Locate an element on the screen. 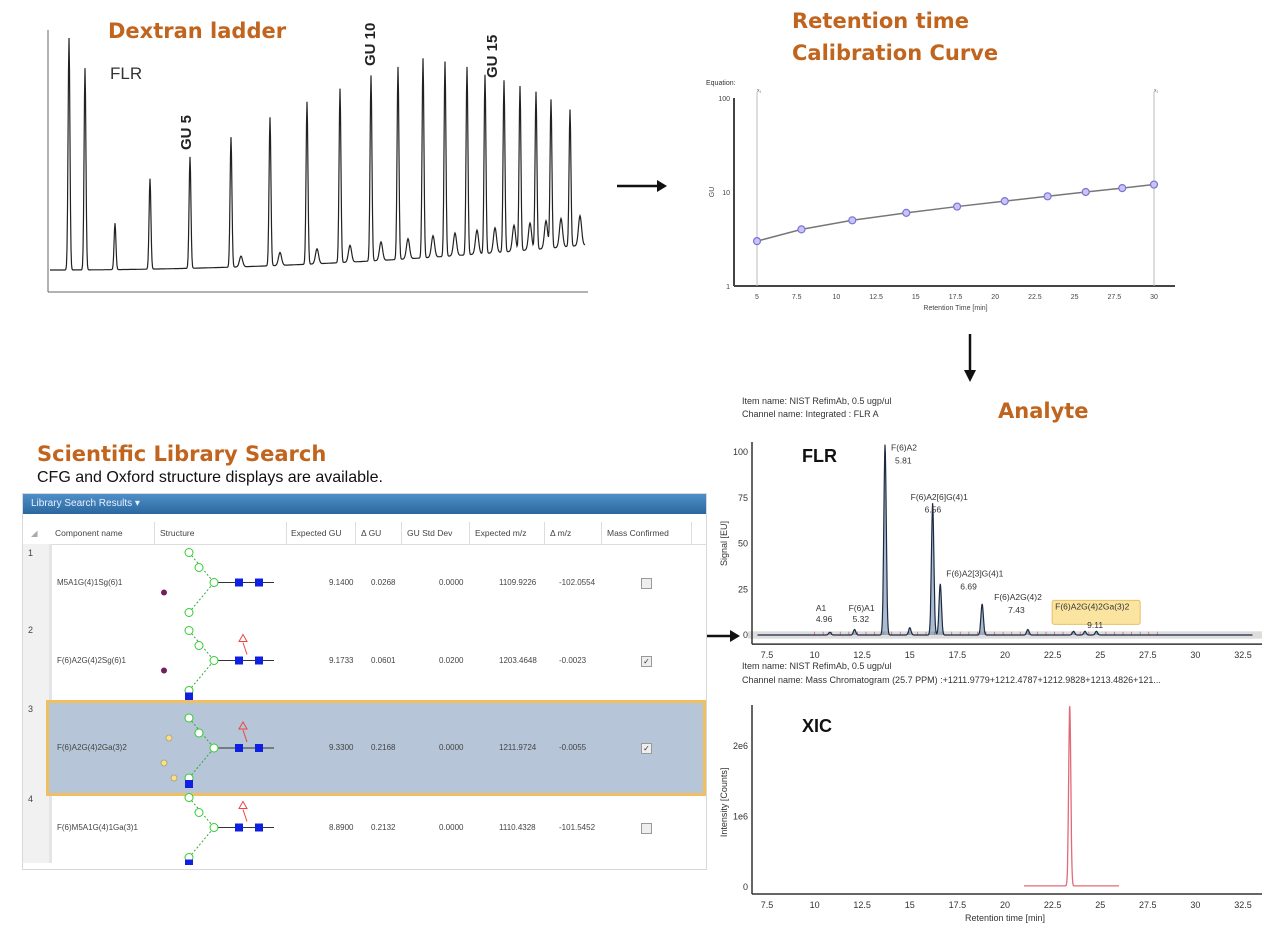  col-delta-gu: Δ GU is located at coordinates (371, 533).